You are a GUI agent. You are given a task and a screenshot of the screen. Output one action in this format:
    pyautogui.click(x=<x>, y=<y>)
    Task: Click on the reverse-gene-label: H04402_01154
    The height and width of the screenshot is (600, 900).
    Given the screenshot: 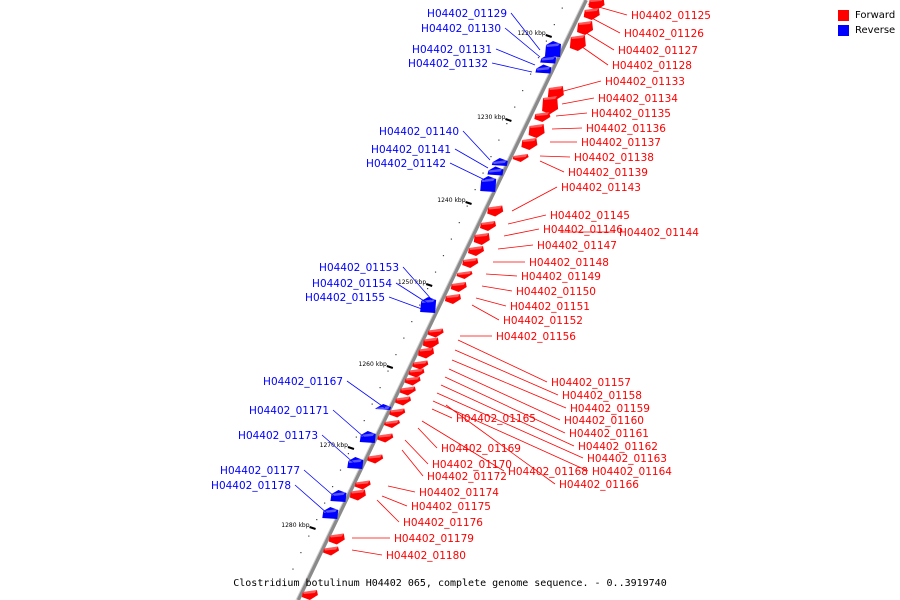 What is the action you would take?
    pyautogui.click(x=352, y=284)
    